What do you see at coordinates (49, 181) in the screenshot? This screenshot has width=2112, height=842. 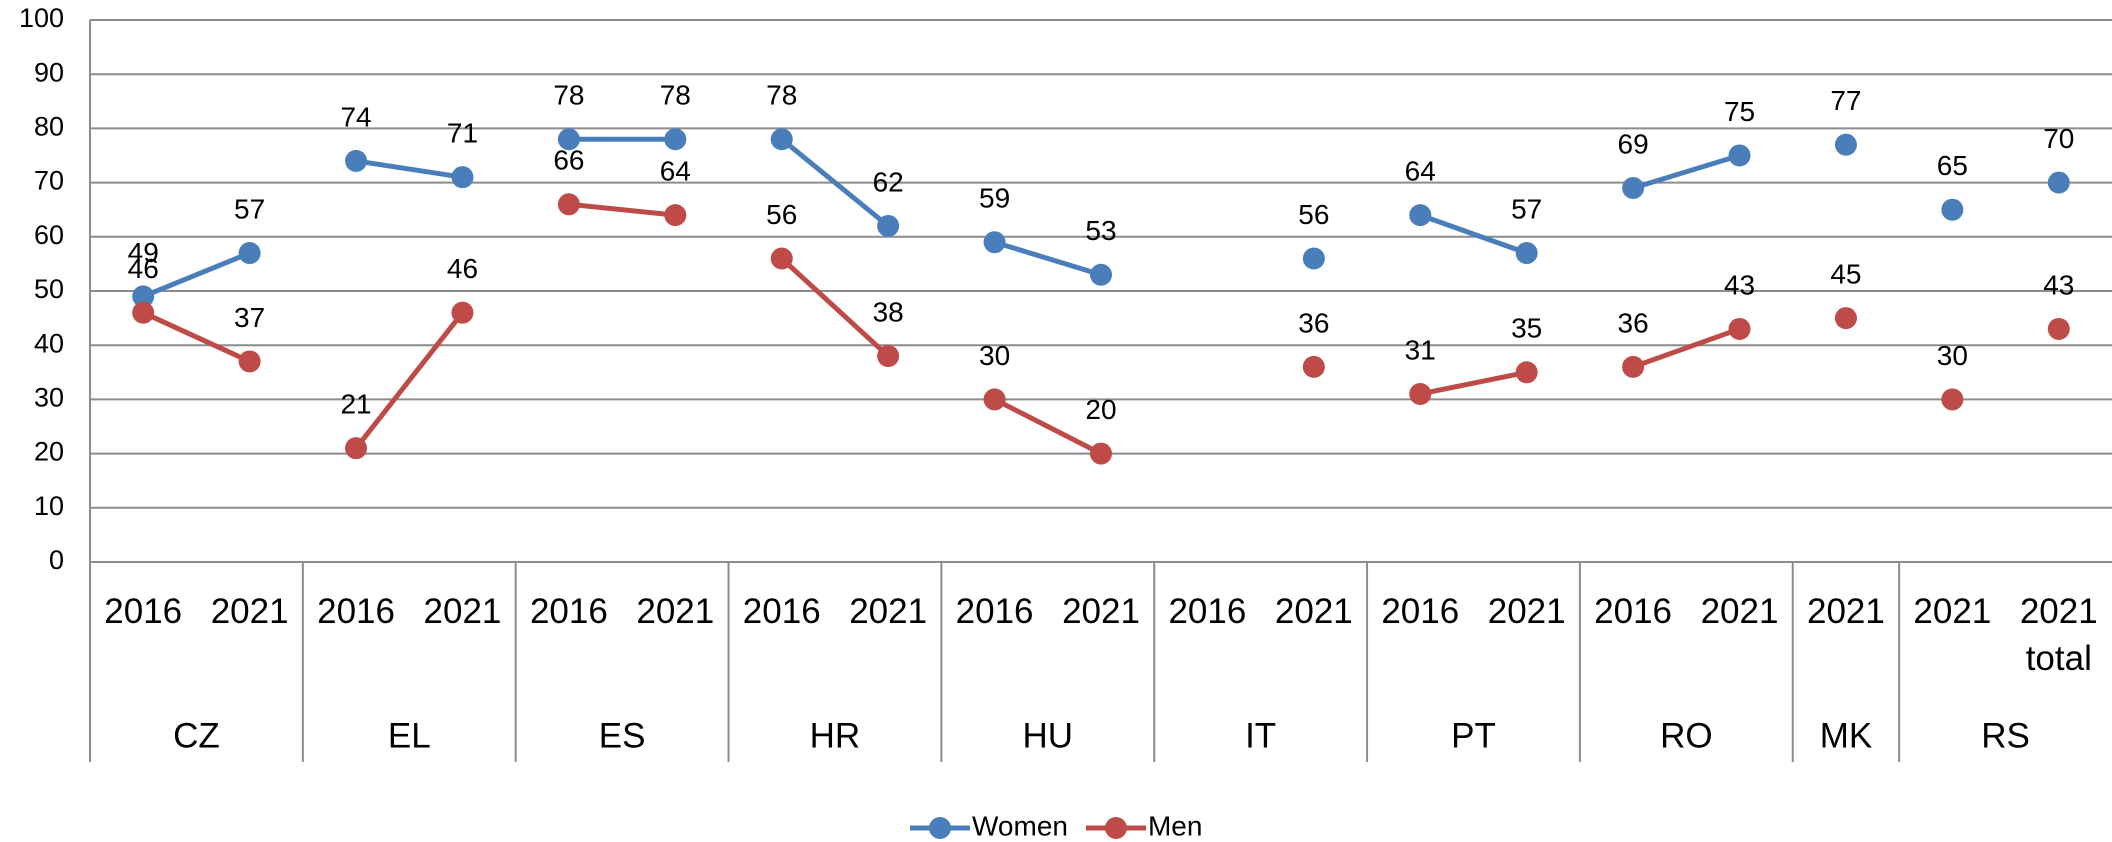 I see `y-tick-label: 70` at bounding box center [49, 181].